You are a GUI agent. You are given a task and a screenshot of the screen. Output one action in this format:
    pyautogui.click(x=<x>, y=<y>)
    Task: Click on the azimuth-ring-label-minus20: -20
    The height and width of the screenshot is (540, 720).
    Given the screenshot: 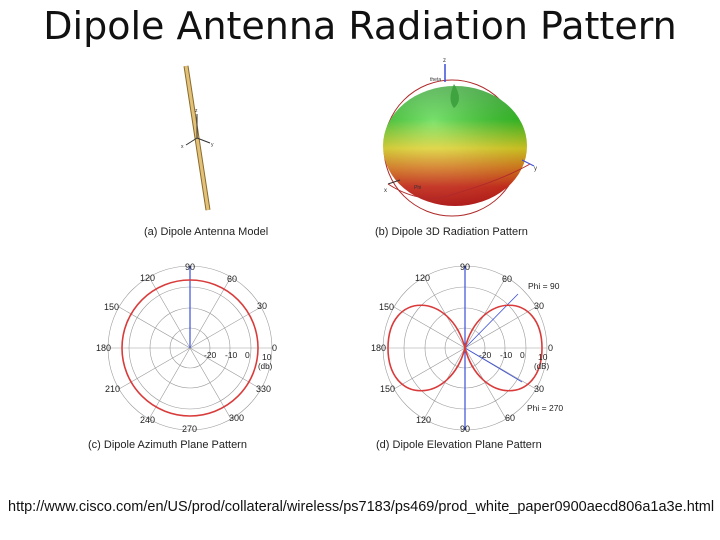 What is the action you would take?
    pyautogui.click(x=210, y=355)
    